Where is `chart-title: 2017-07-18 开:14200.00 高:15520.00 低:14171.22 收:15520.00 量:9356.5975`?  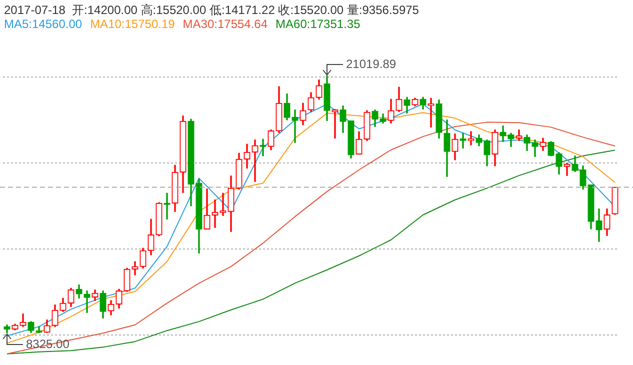
chart-title: 2017-07-18 开:14200.00 高:15520.00 低:14171.22 收:15520.00 量:9356.5975 is located at coordinates (211, 10).